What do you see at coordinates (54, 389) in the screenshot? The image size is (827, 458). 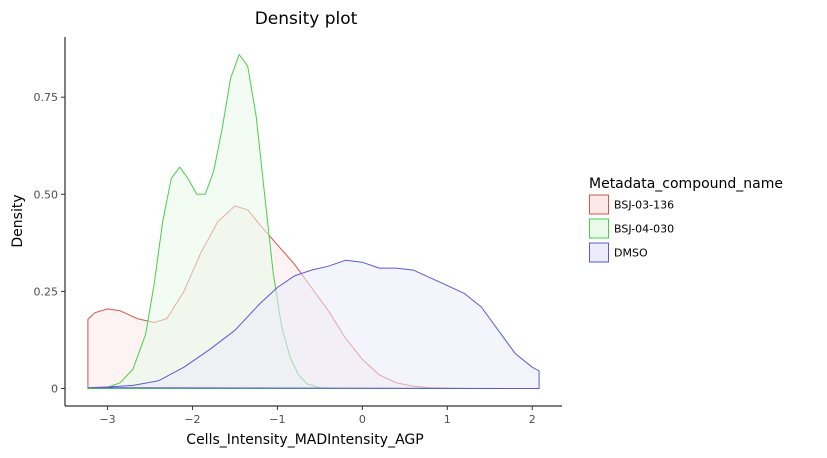 I see `y-tick-label: 0` at bounding box center [54, 389].